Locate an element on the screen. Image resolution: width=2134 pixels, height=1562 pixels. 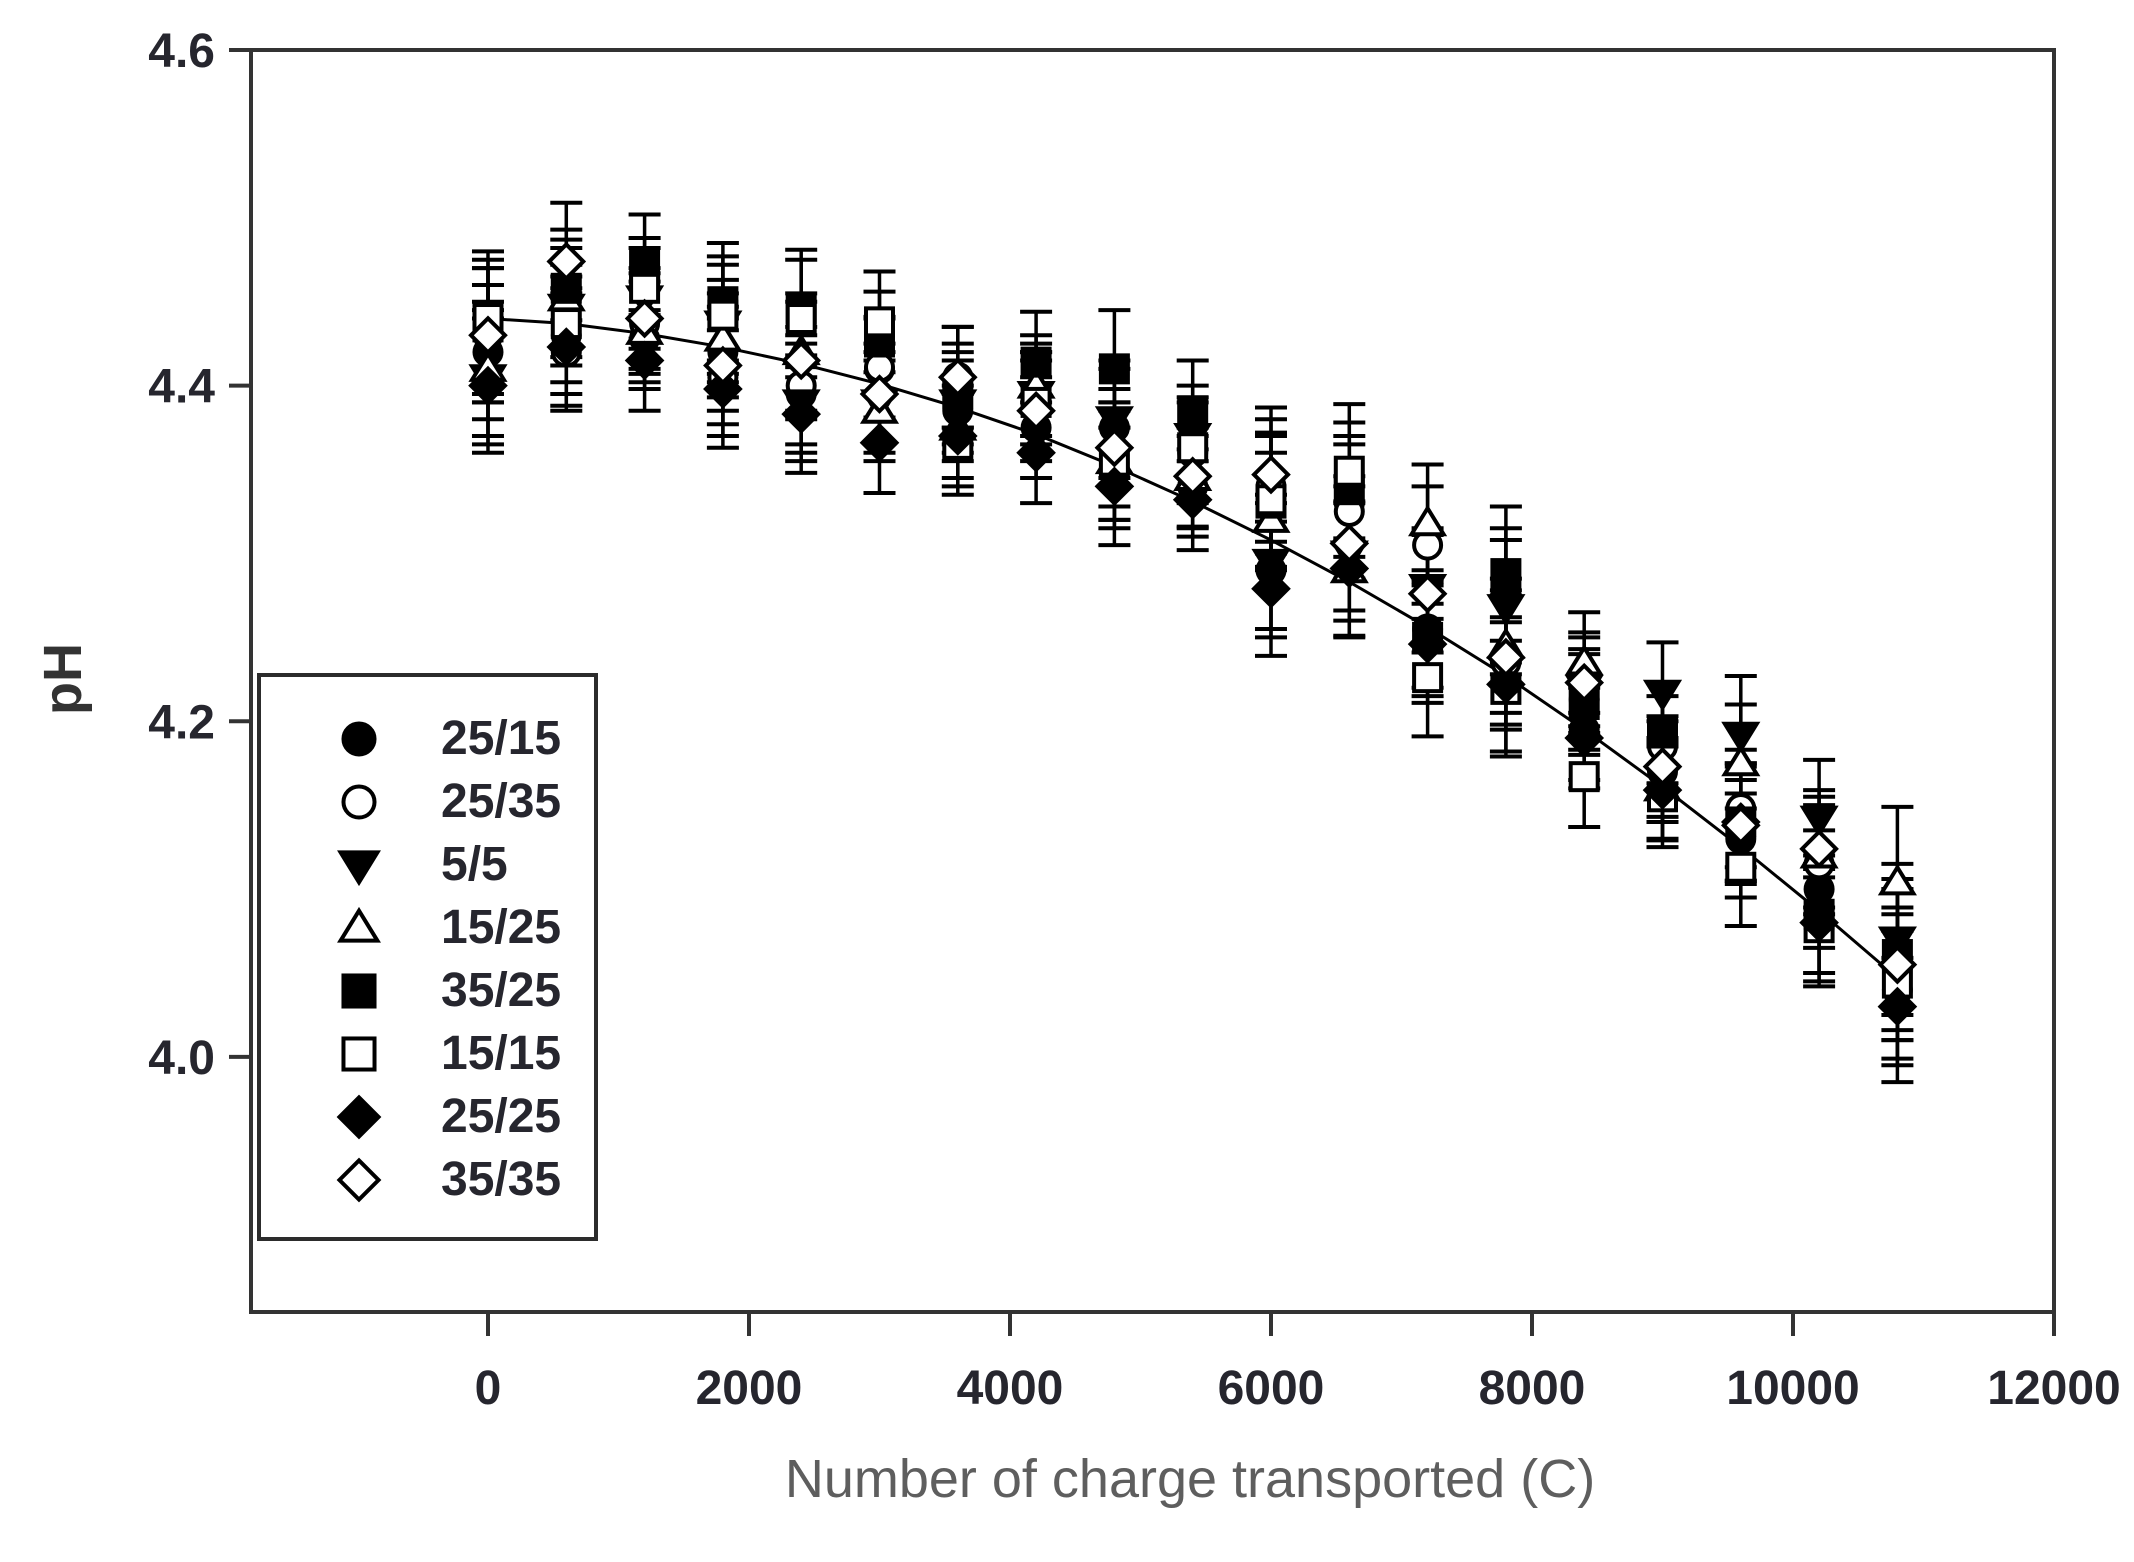
legend-item: 35/25 is located at coordinates (464, 990).